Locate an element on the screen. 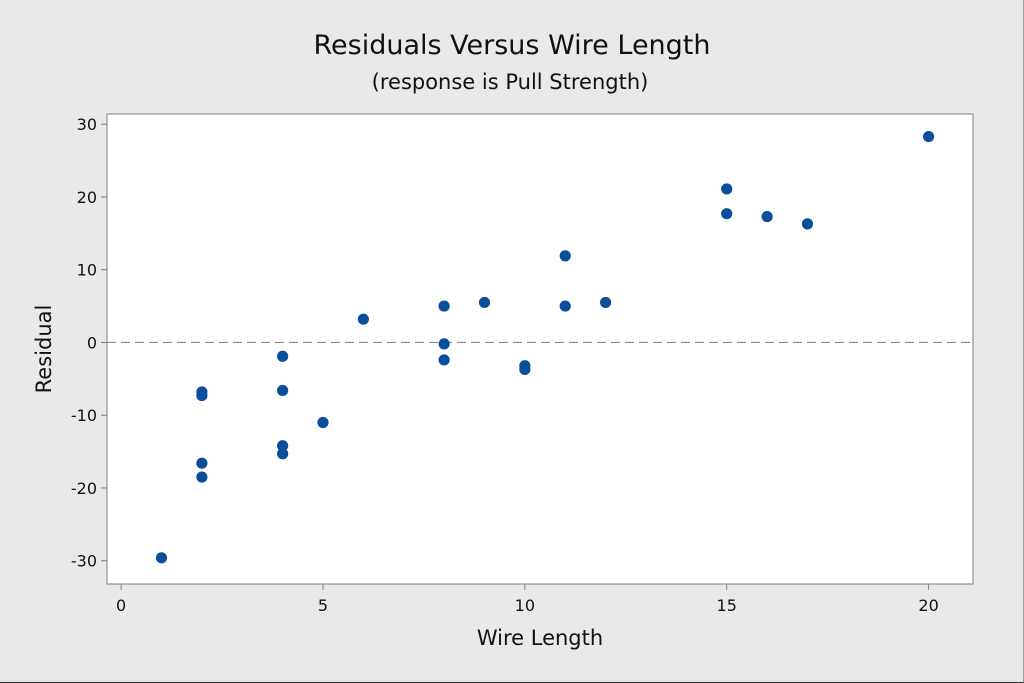 This screenshot has height=683, width=1024. x-tick-label: 10 is located at coordinates (525, 605).